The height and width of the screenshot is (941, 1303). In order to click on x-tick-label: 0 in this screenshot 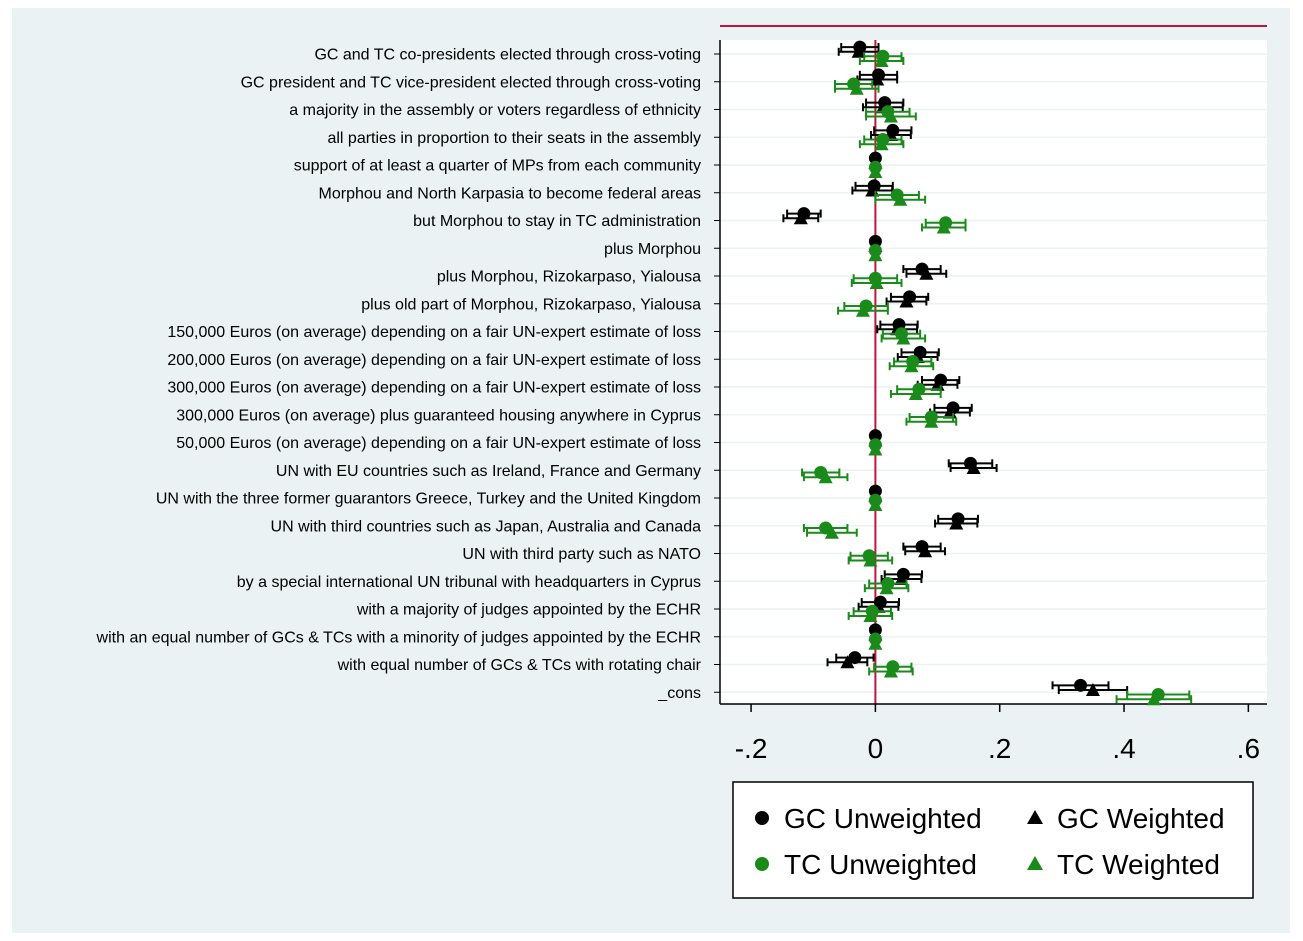, I will do `click(876, 748)`.